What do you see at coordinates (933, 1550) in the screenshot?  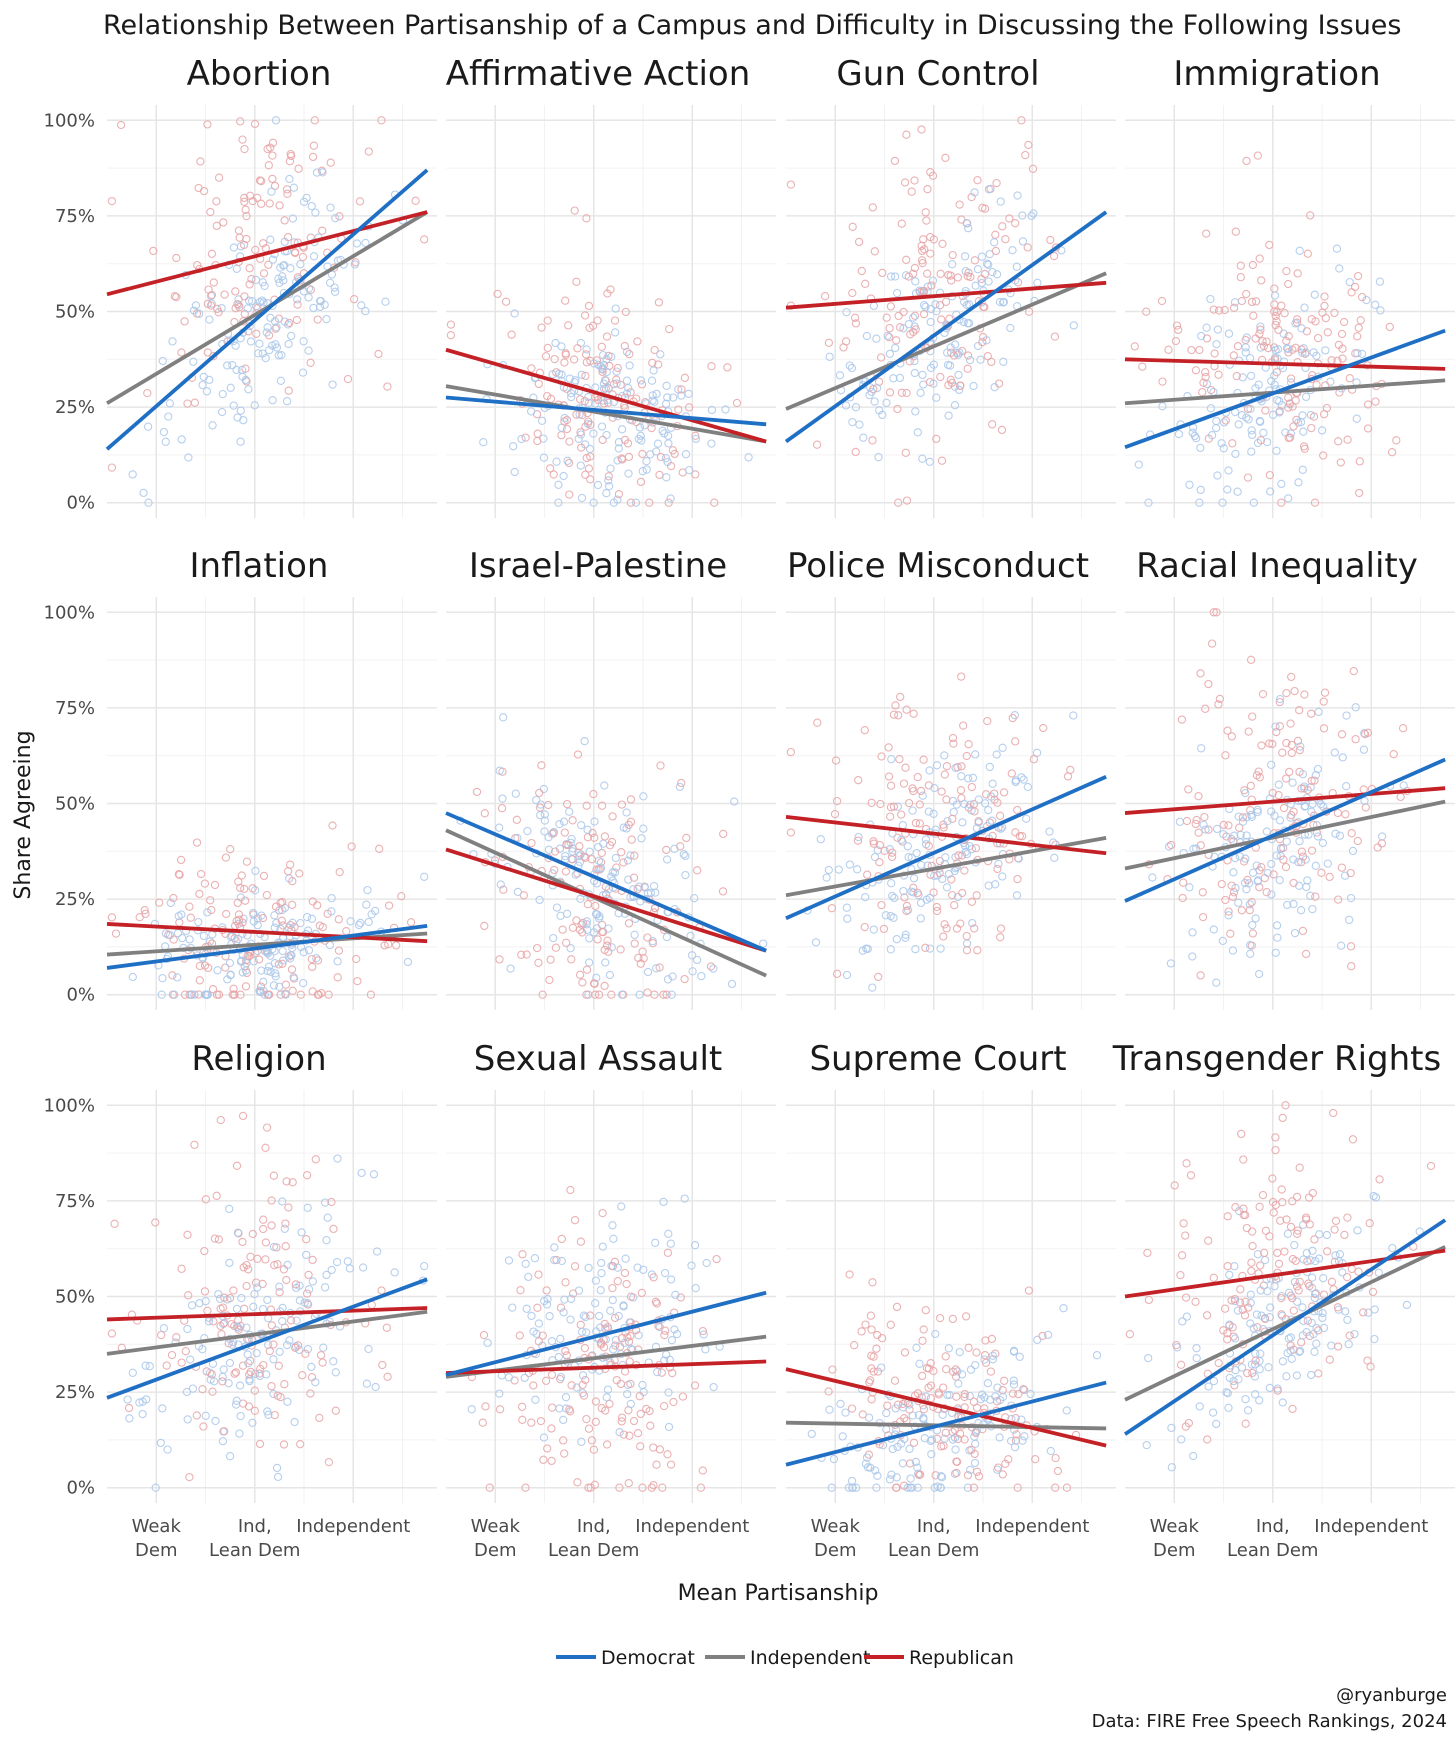 I see `x-tick-label: Lean Dem` at bounding box center [933, 1550].